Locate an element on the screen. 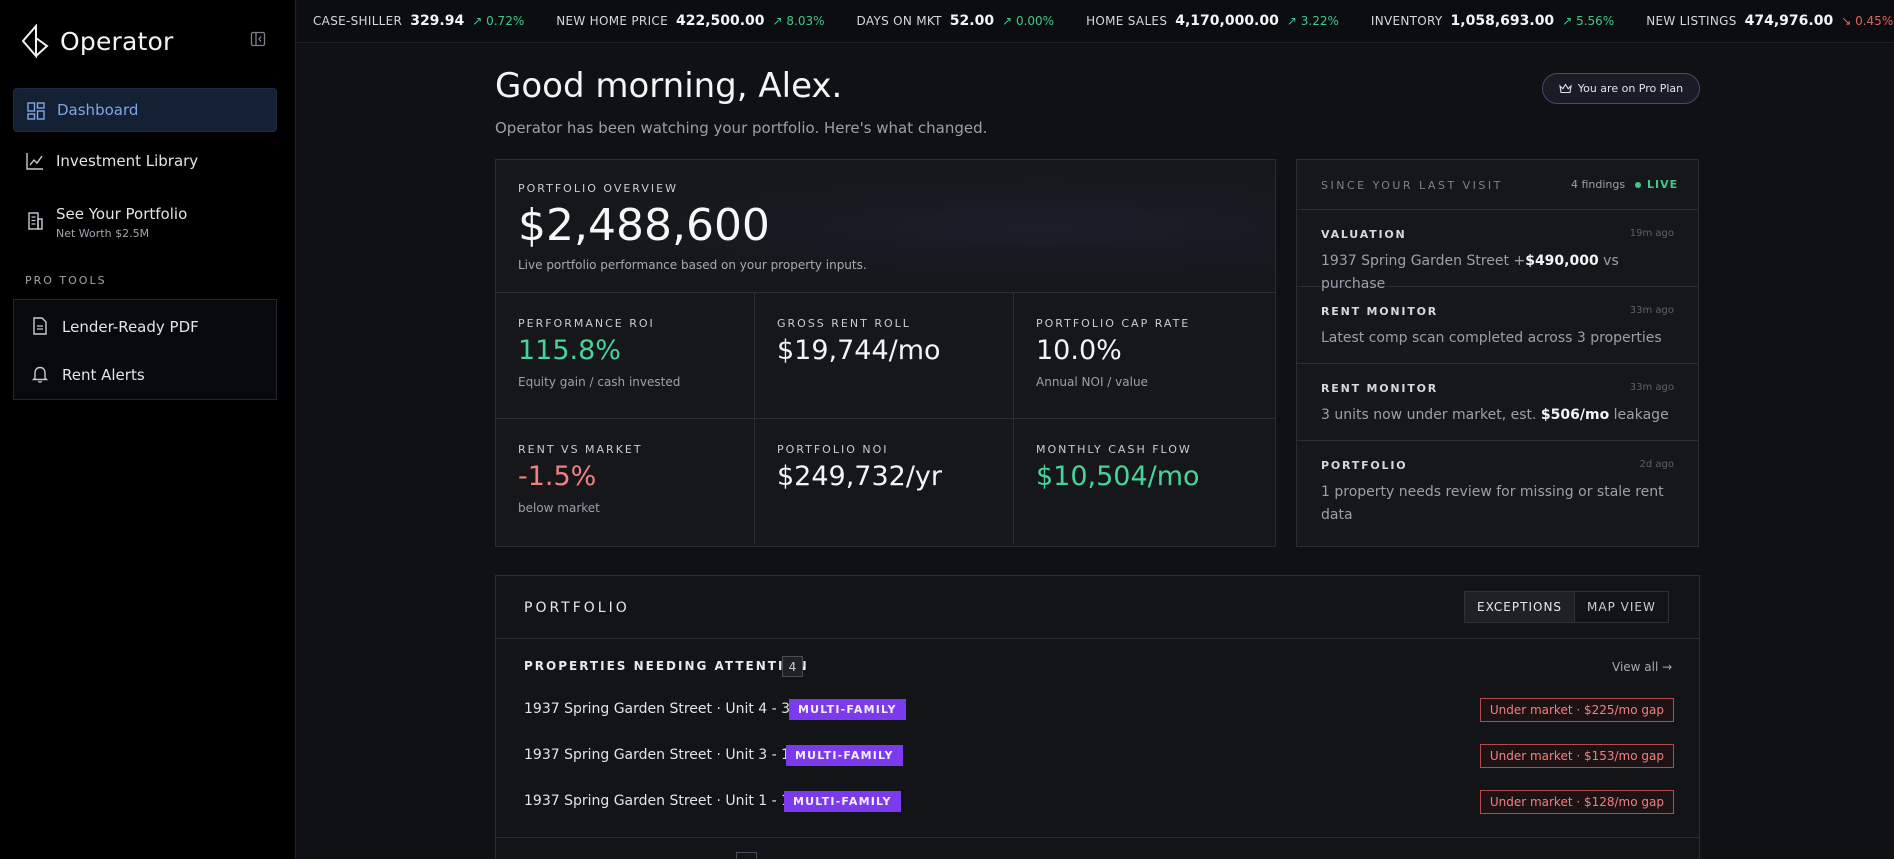 This screenshot has height=859, width=1894. tab-exceptions: EXCEPTIONS is located at coordinates (1520, 607).